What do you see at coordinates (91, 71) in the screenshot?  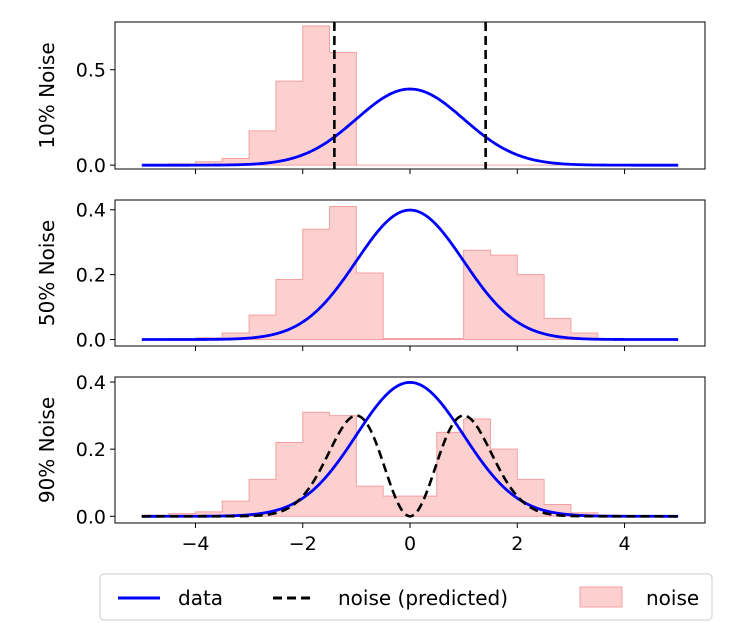 I see `y-tick-label: 0.5` at bounding box center [91, 71].